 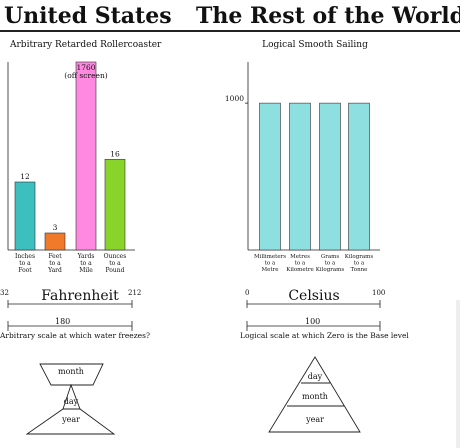 What do you see at coordinates (314, 296) in the screenshot?
I see `celsius-label: Celsius` at bounding box center [314, 296].